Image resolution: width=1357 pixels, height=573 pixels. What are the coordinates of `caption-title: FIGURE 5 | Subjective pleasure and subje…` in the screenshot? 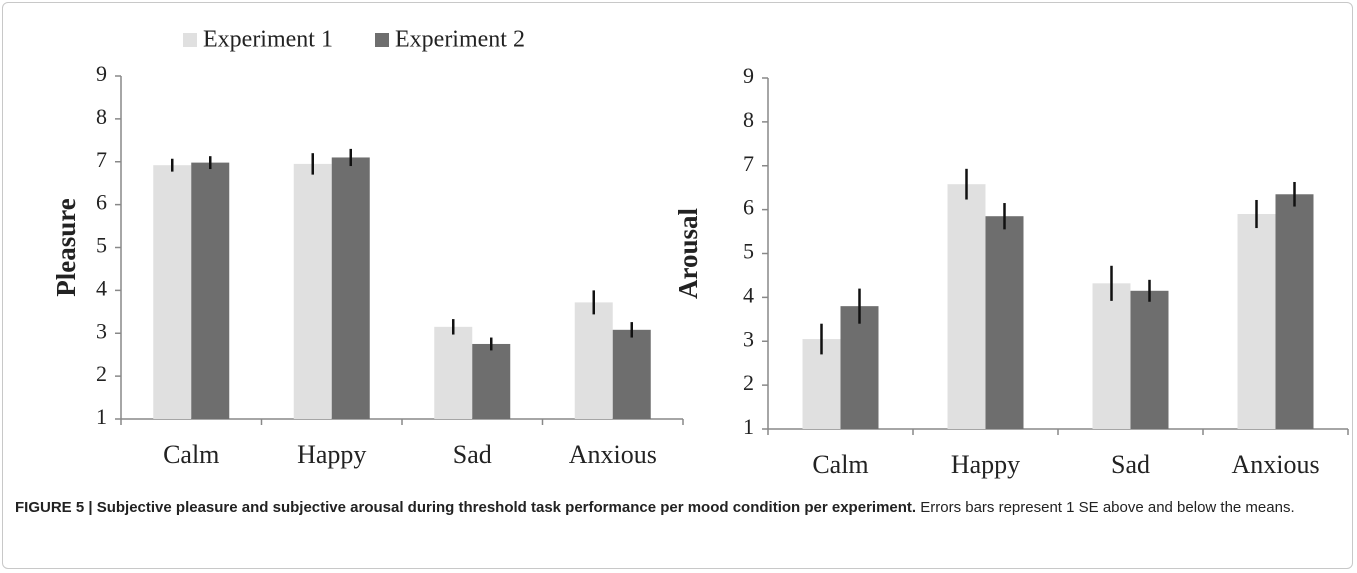 It's located at (466, 507).